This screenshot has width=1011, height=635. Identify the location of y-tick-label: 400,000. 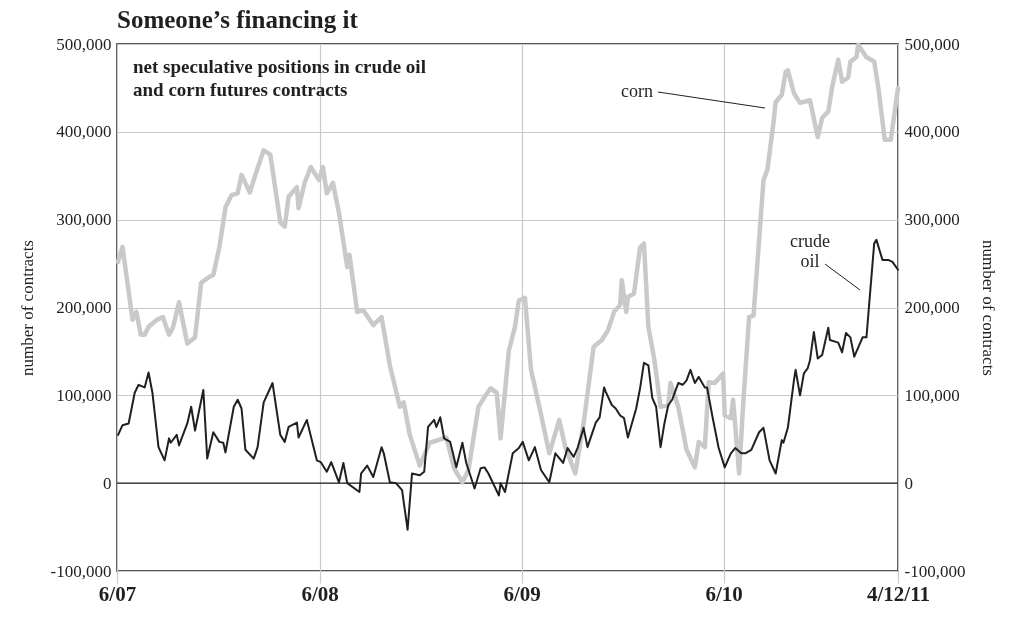
(84, 132).